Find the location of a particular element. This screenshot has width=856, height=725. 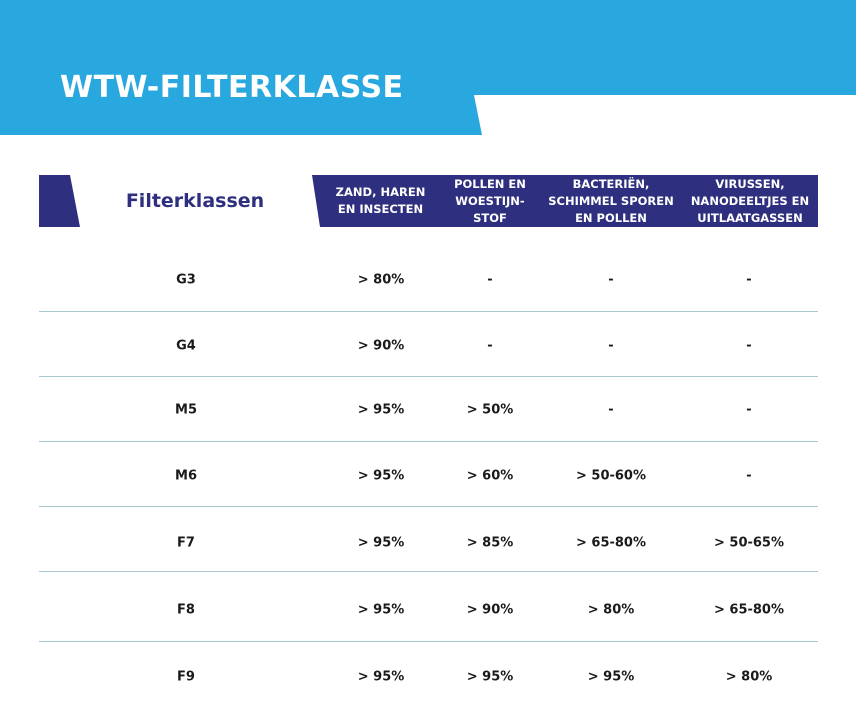

header-accent is located at coordinates (59, 201).